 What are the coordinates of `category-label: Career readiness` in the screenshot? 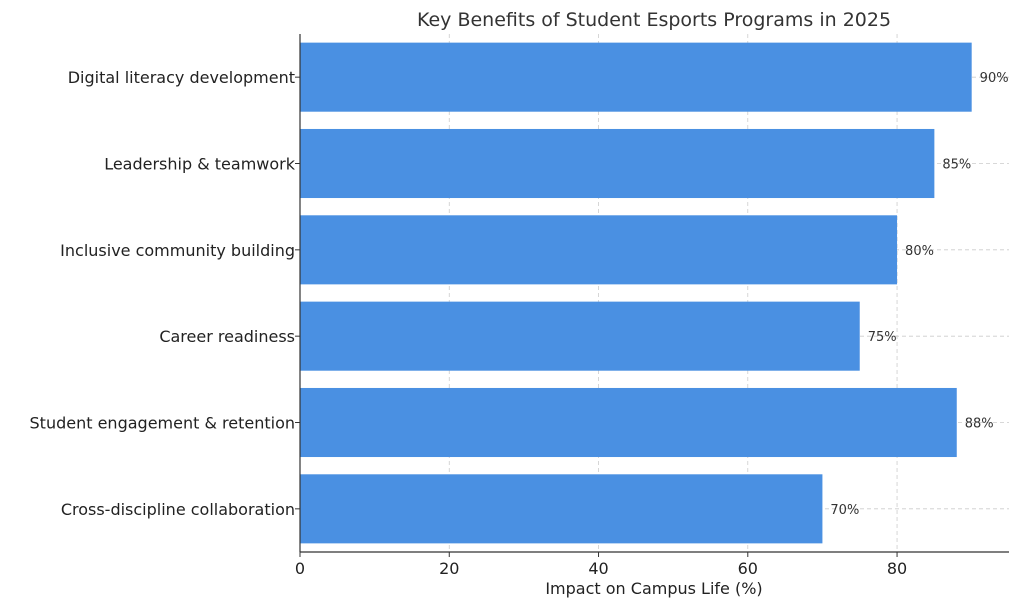 It's located at (227, 336).